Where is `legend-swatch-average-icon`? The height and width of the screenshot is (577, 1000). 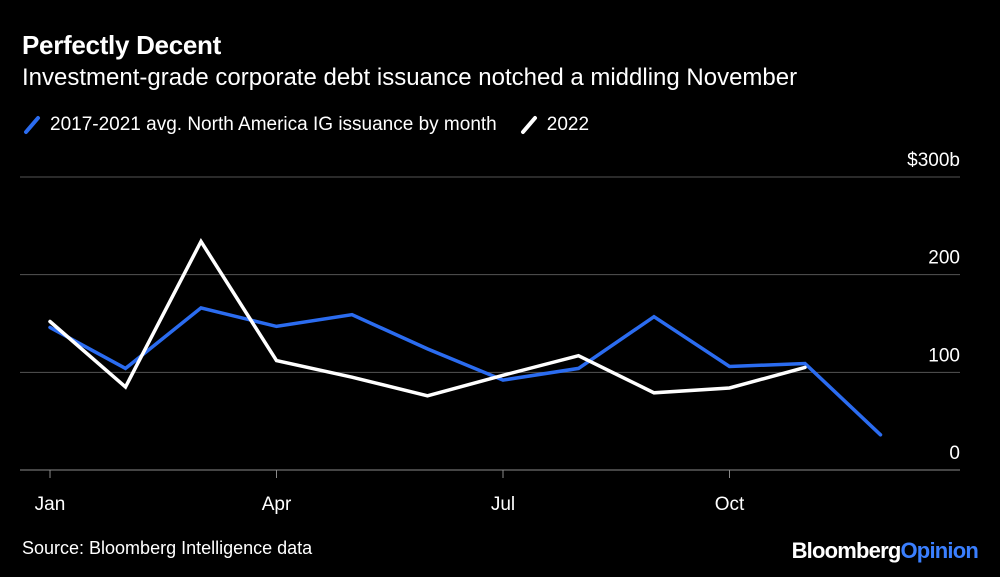
legend-swatch-average-icon is located at coordinates (32, 125).